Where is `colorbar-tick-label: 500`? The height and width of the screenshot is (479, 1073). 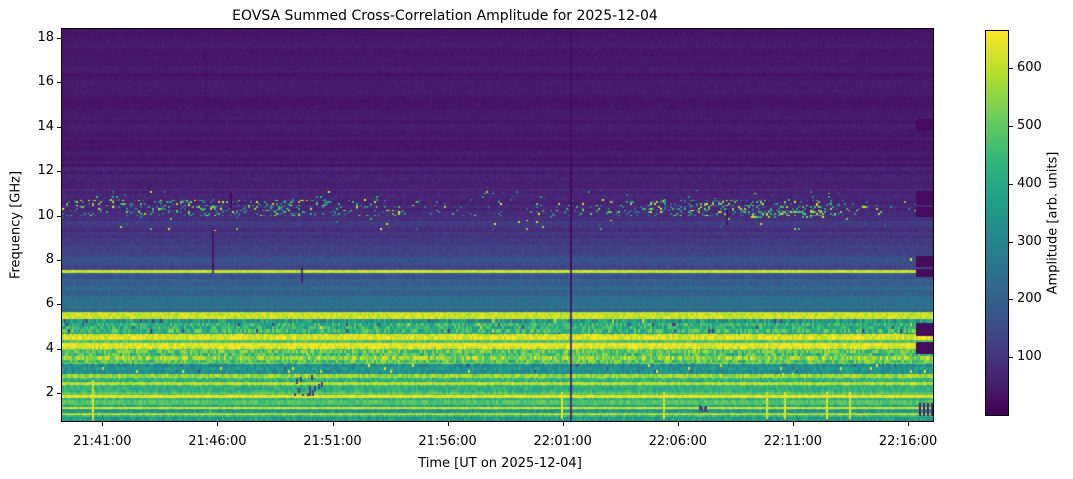 colorbar-tick-label: 500 is located at coordinates (1029, 125).